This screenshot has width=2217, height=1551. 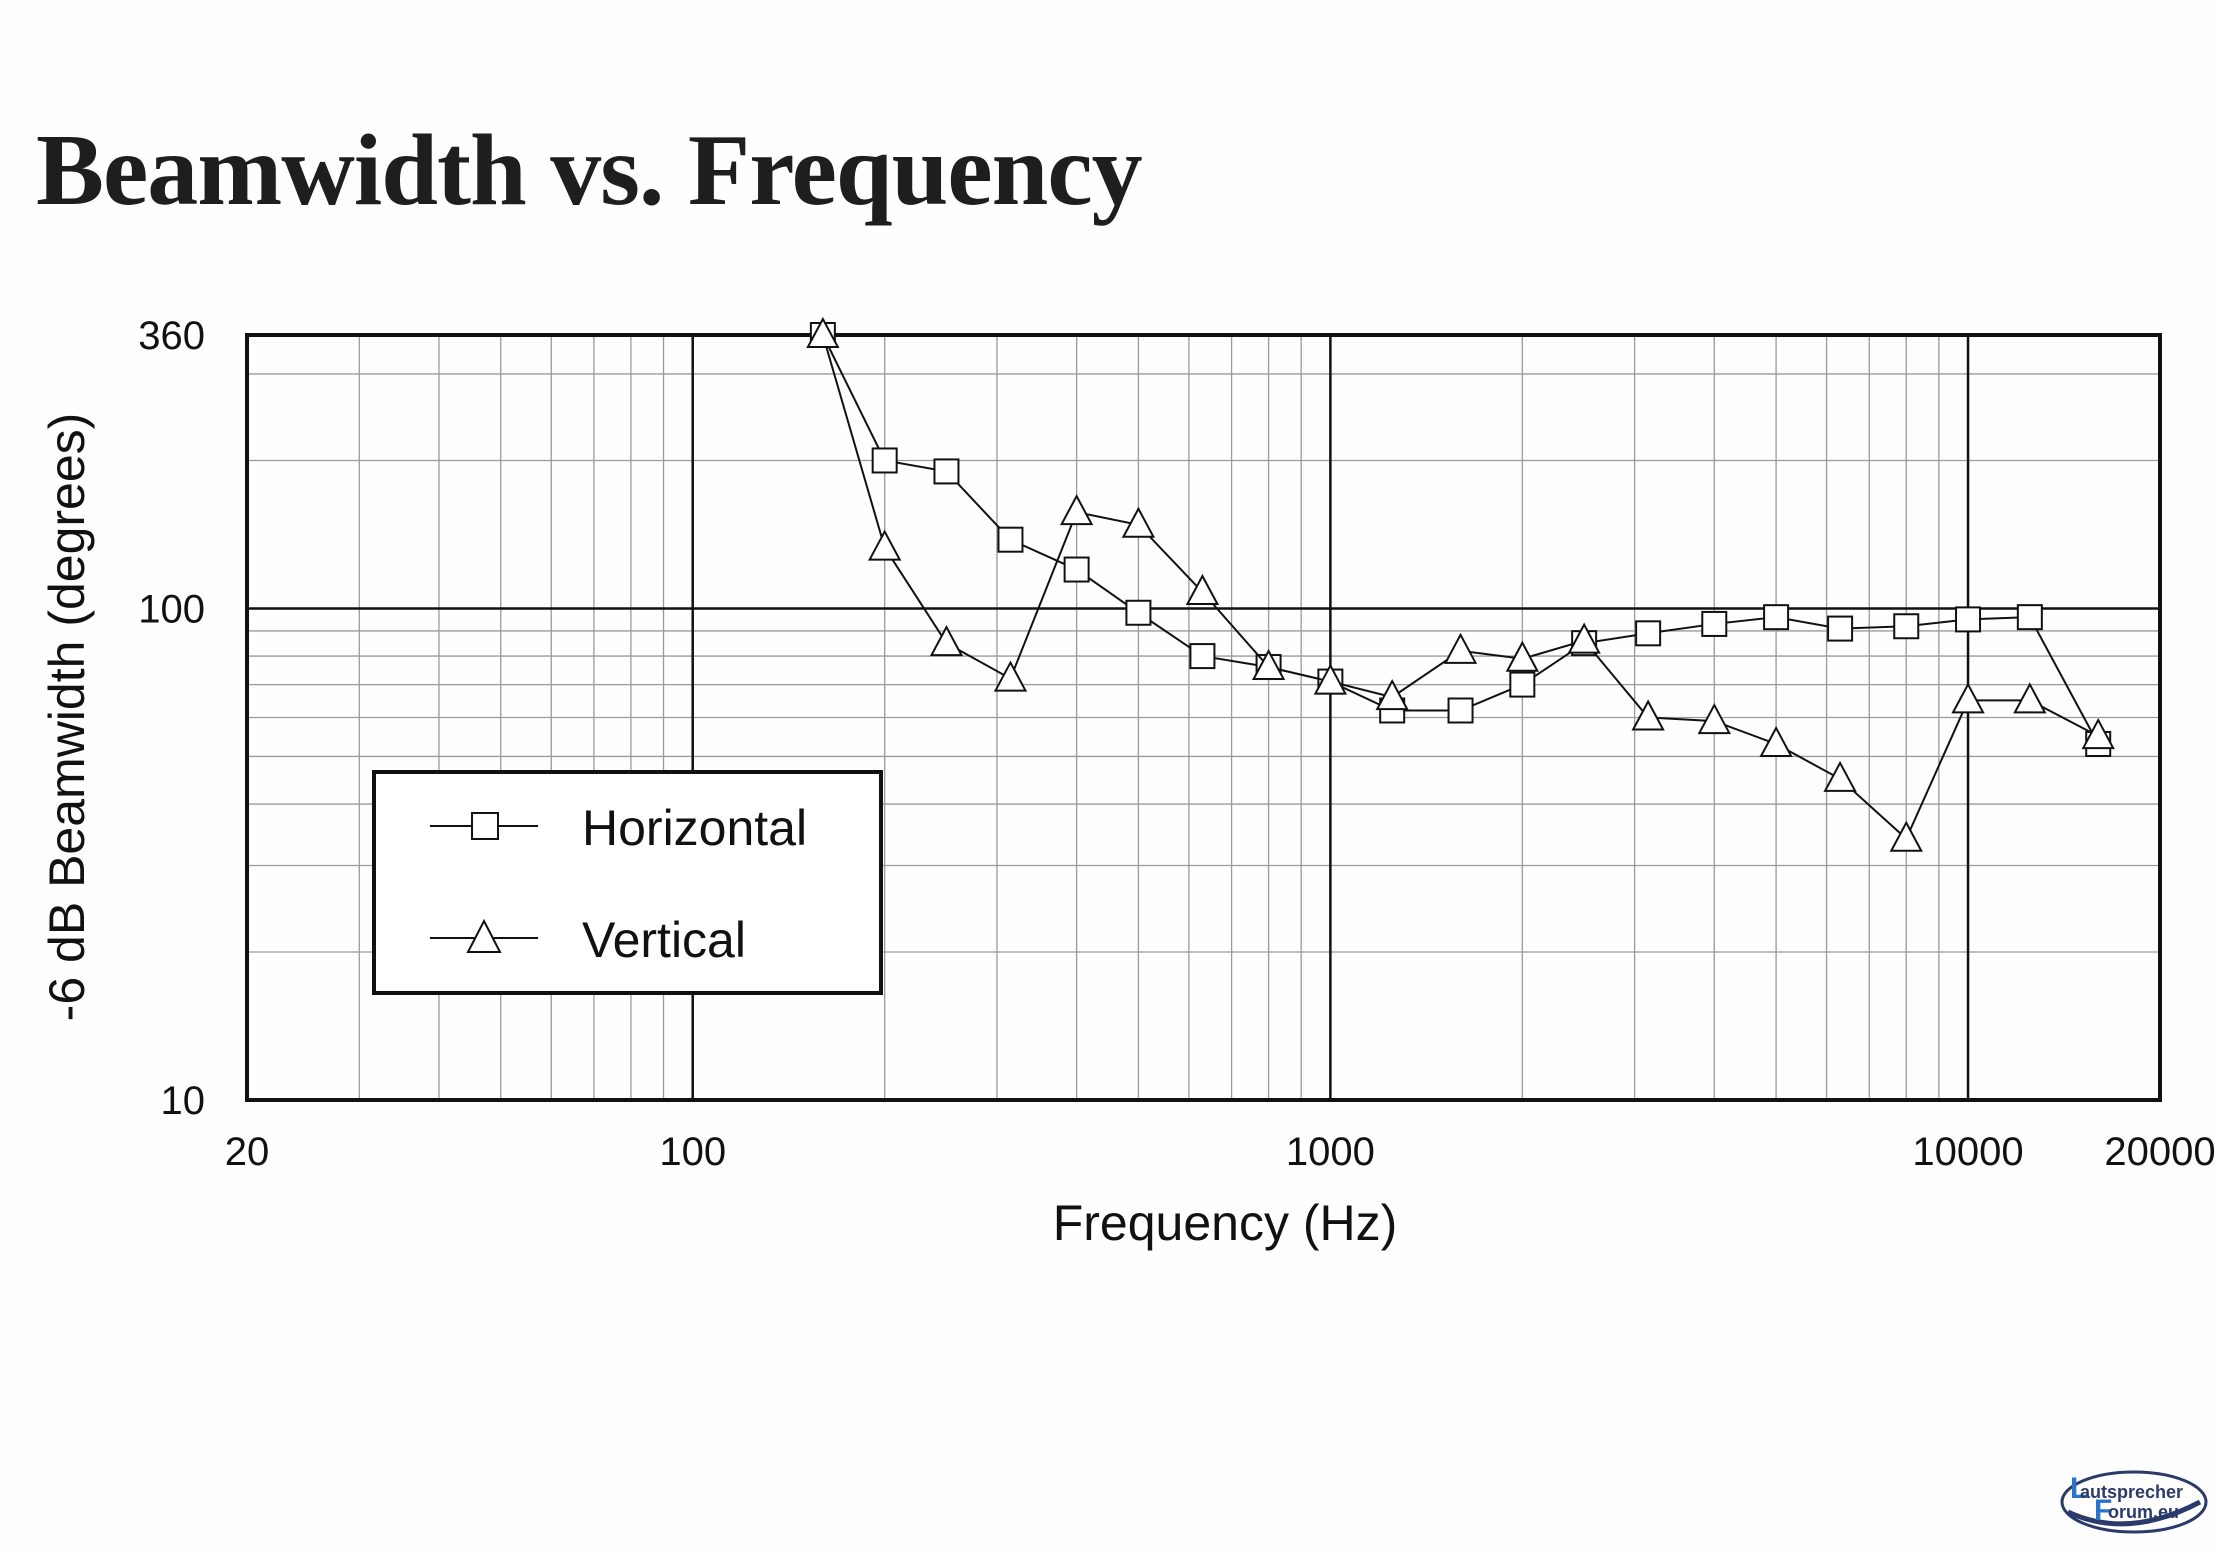 What do you see at coordinates (1225, 1223) in the screenshot?
I see `x-axis-label: Frequency (Hz)` at bounding box center [1225, 1223].